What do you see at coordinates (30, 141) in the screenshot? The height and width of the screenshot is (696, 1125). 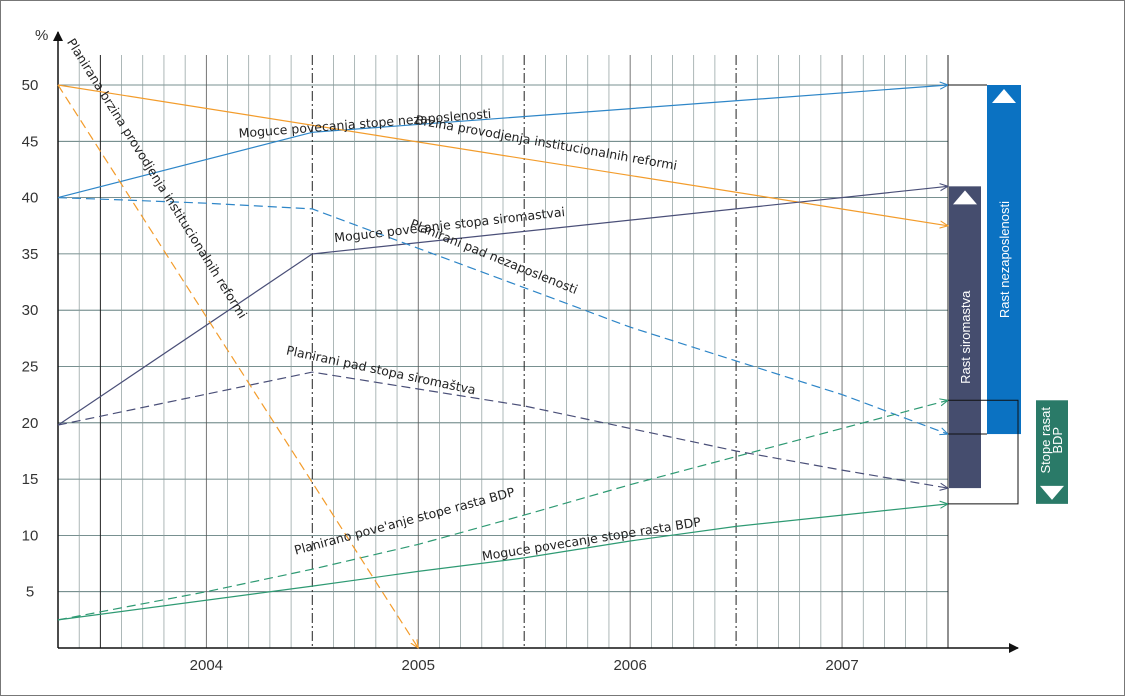 I see `y-tick-label: 45` at bounding box center [30, 141].